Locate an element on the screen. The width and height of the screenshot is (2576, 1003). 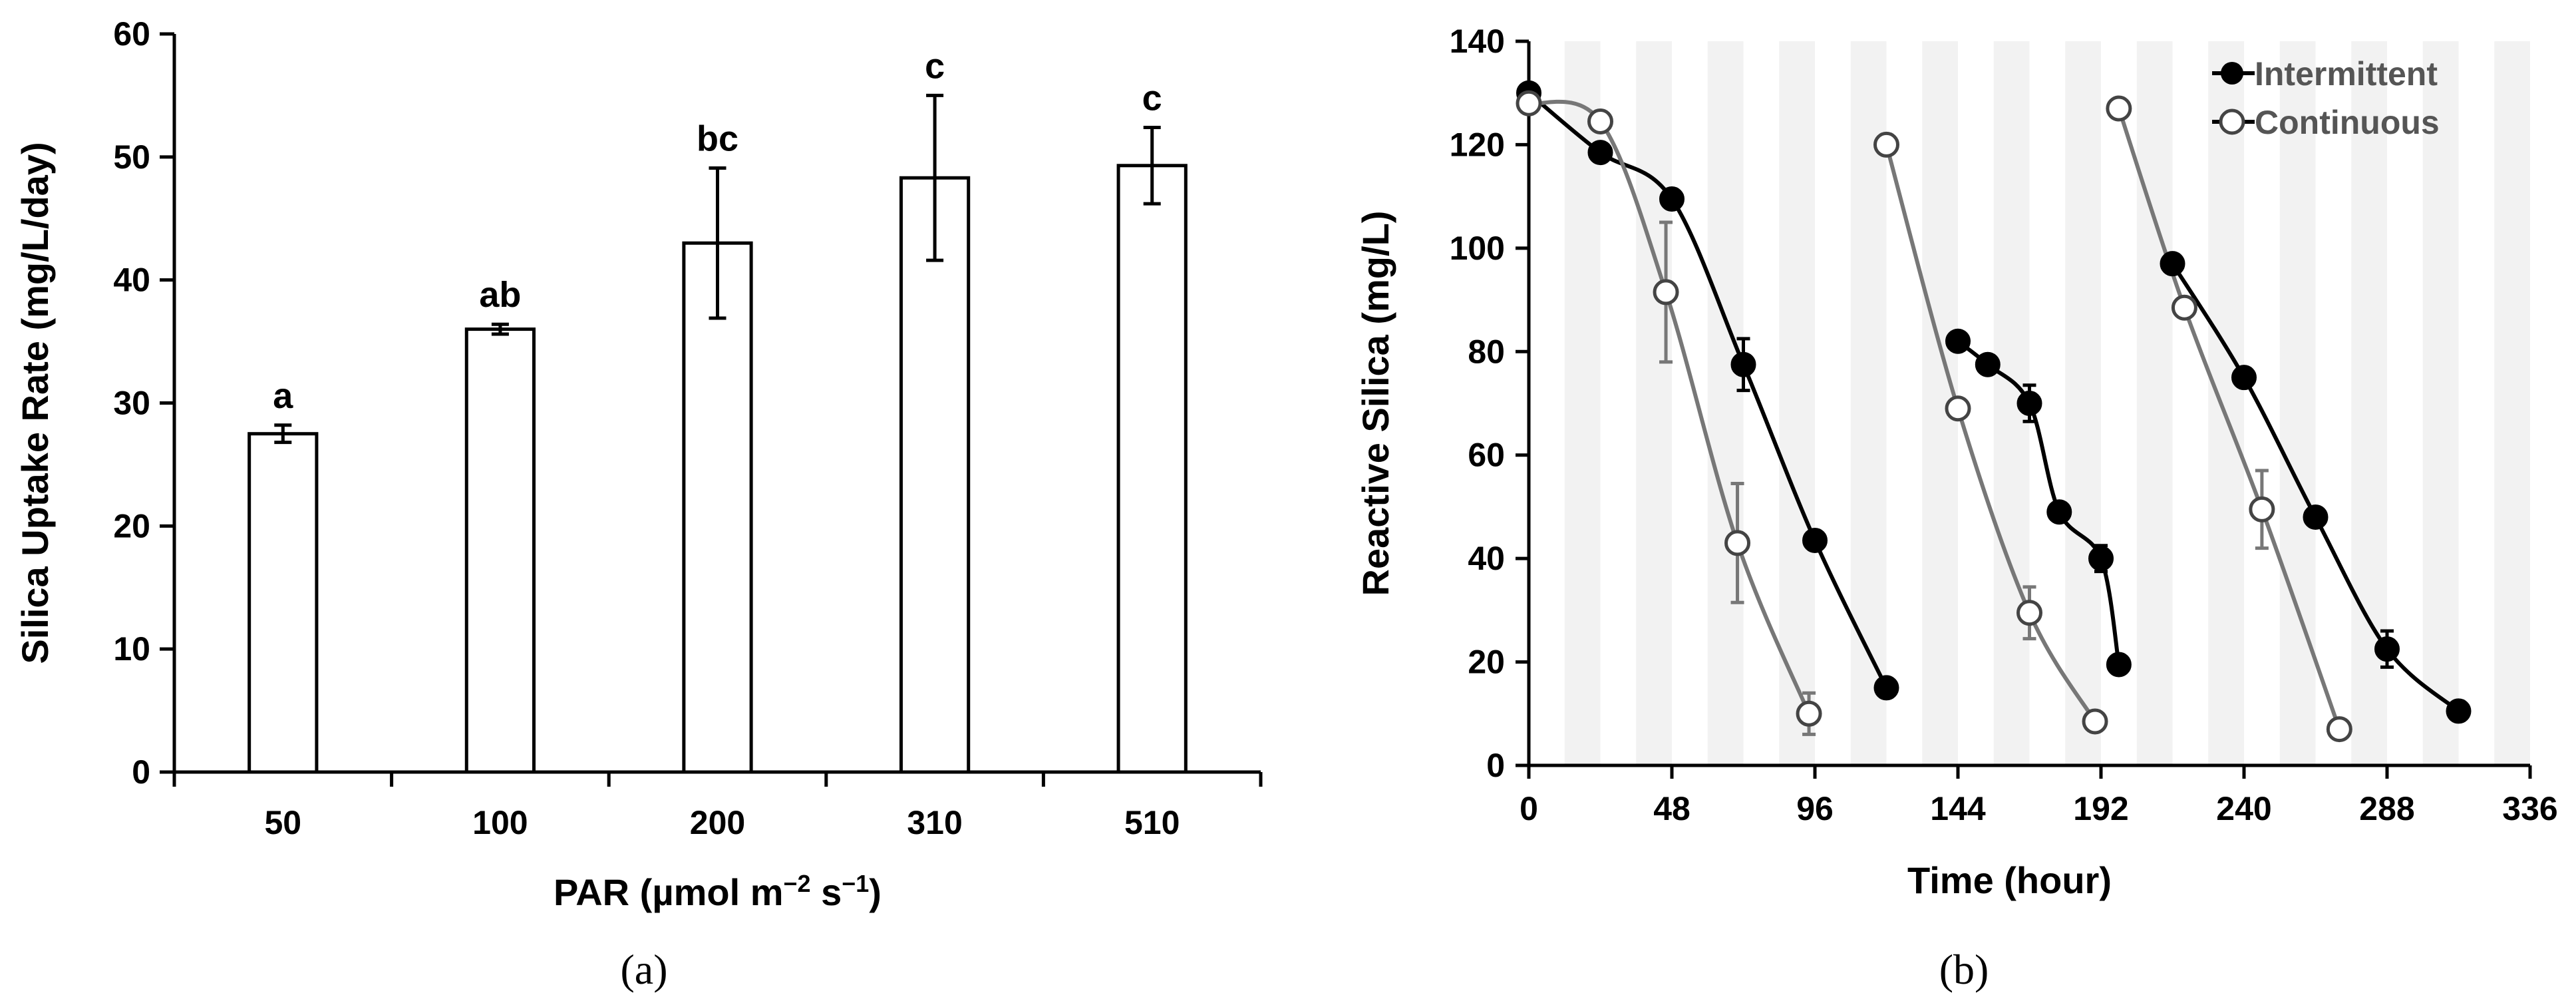
x-axis-title: Time (hour) is located at coordinates (2009, 880).